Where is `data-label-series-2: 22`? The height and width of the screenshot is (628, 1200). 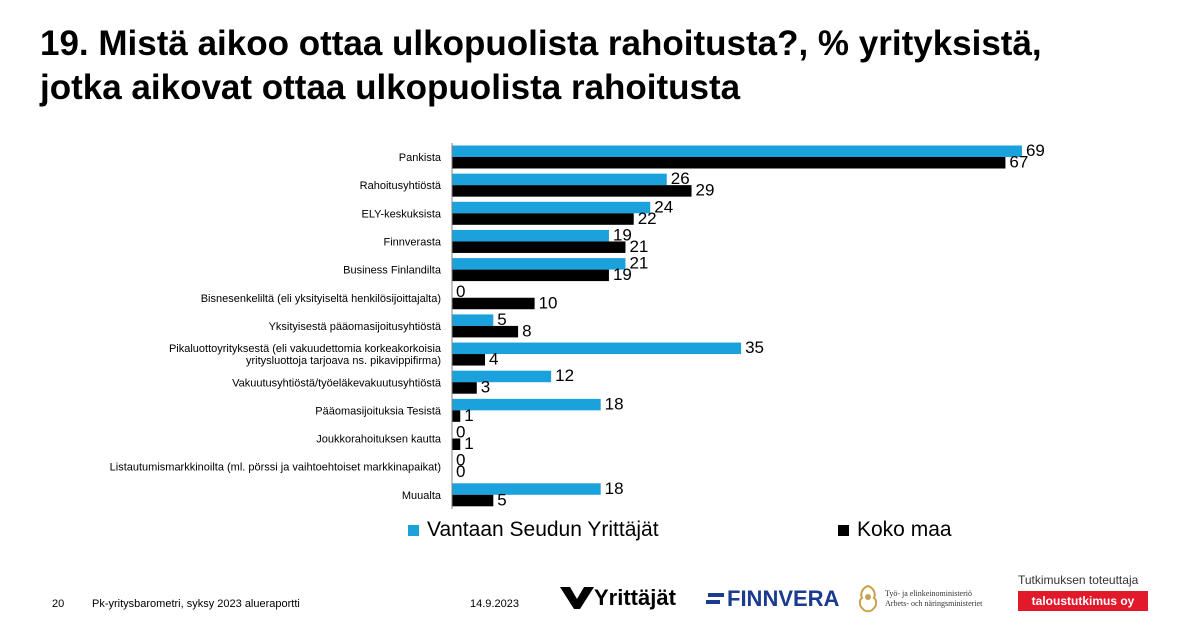
data-label-series-2: 22 is located at coordinates (647, 218).